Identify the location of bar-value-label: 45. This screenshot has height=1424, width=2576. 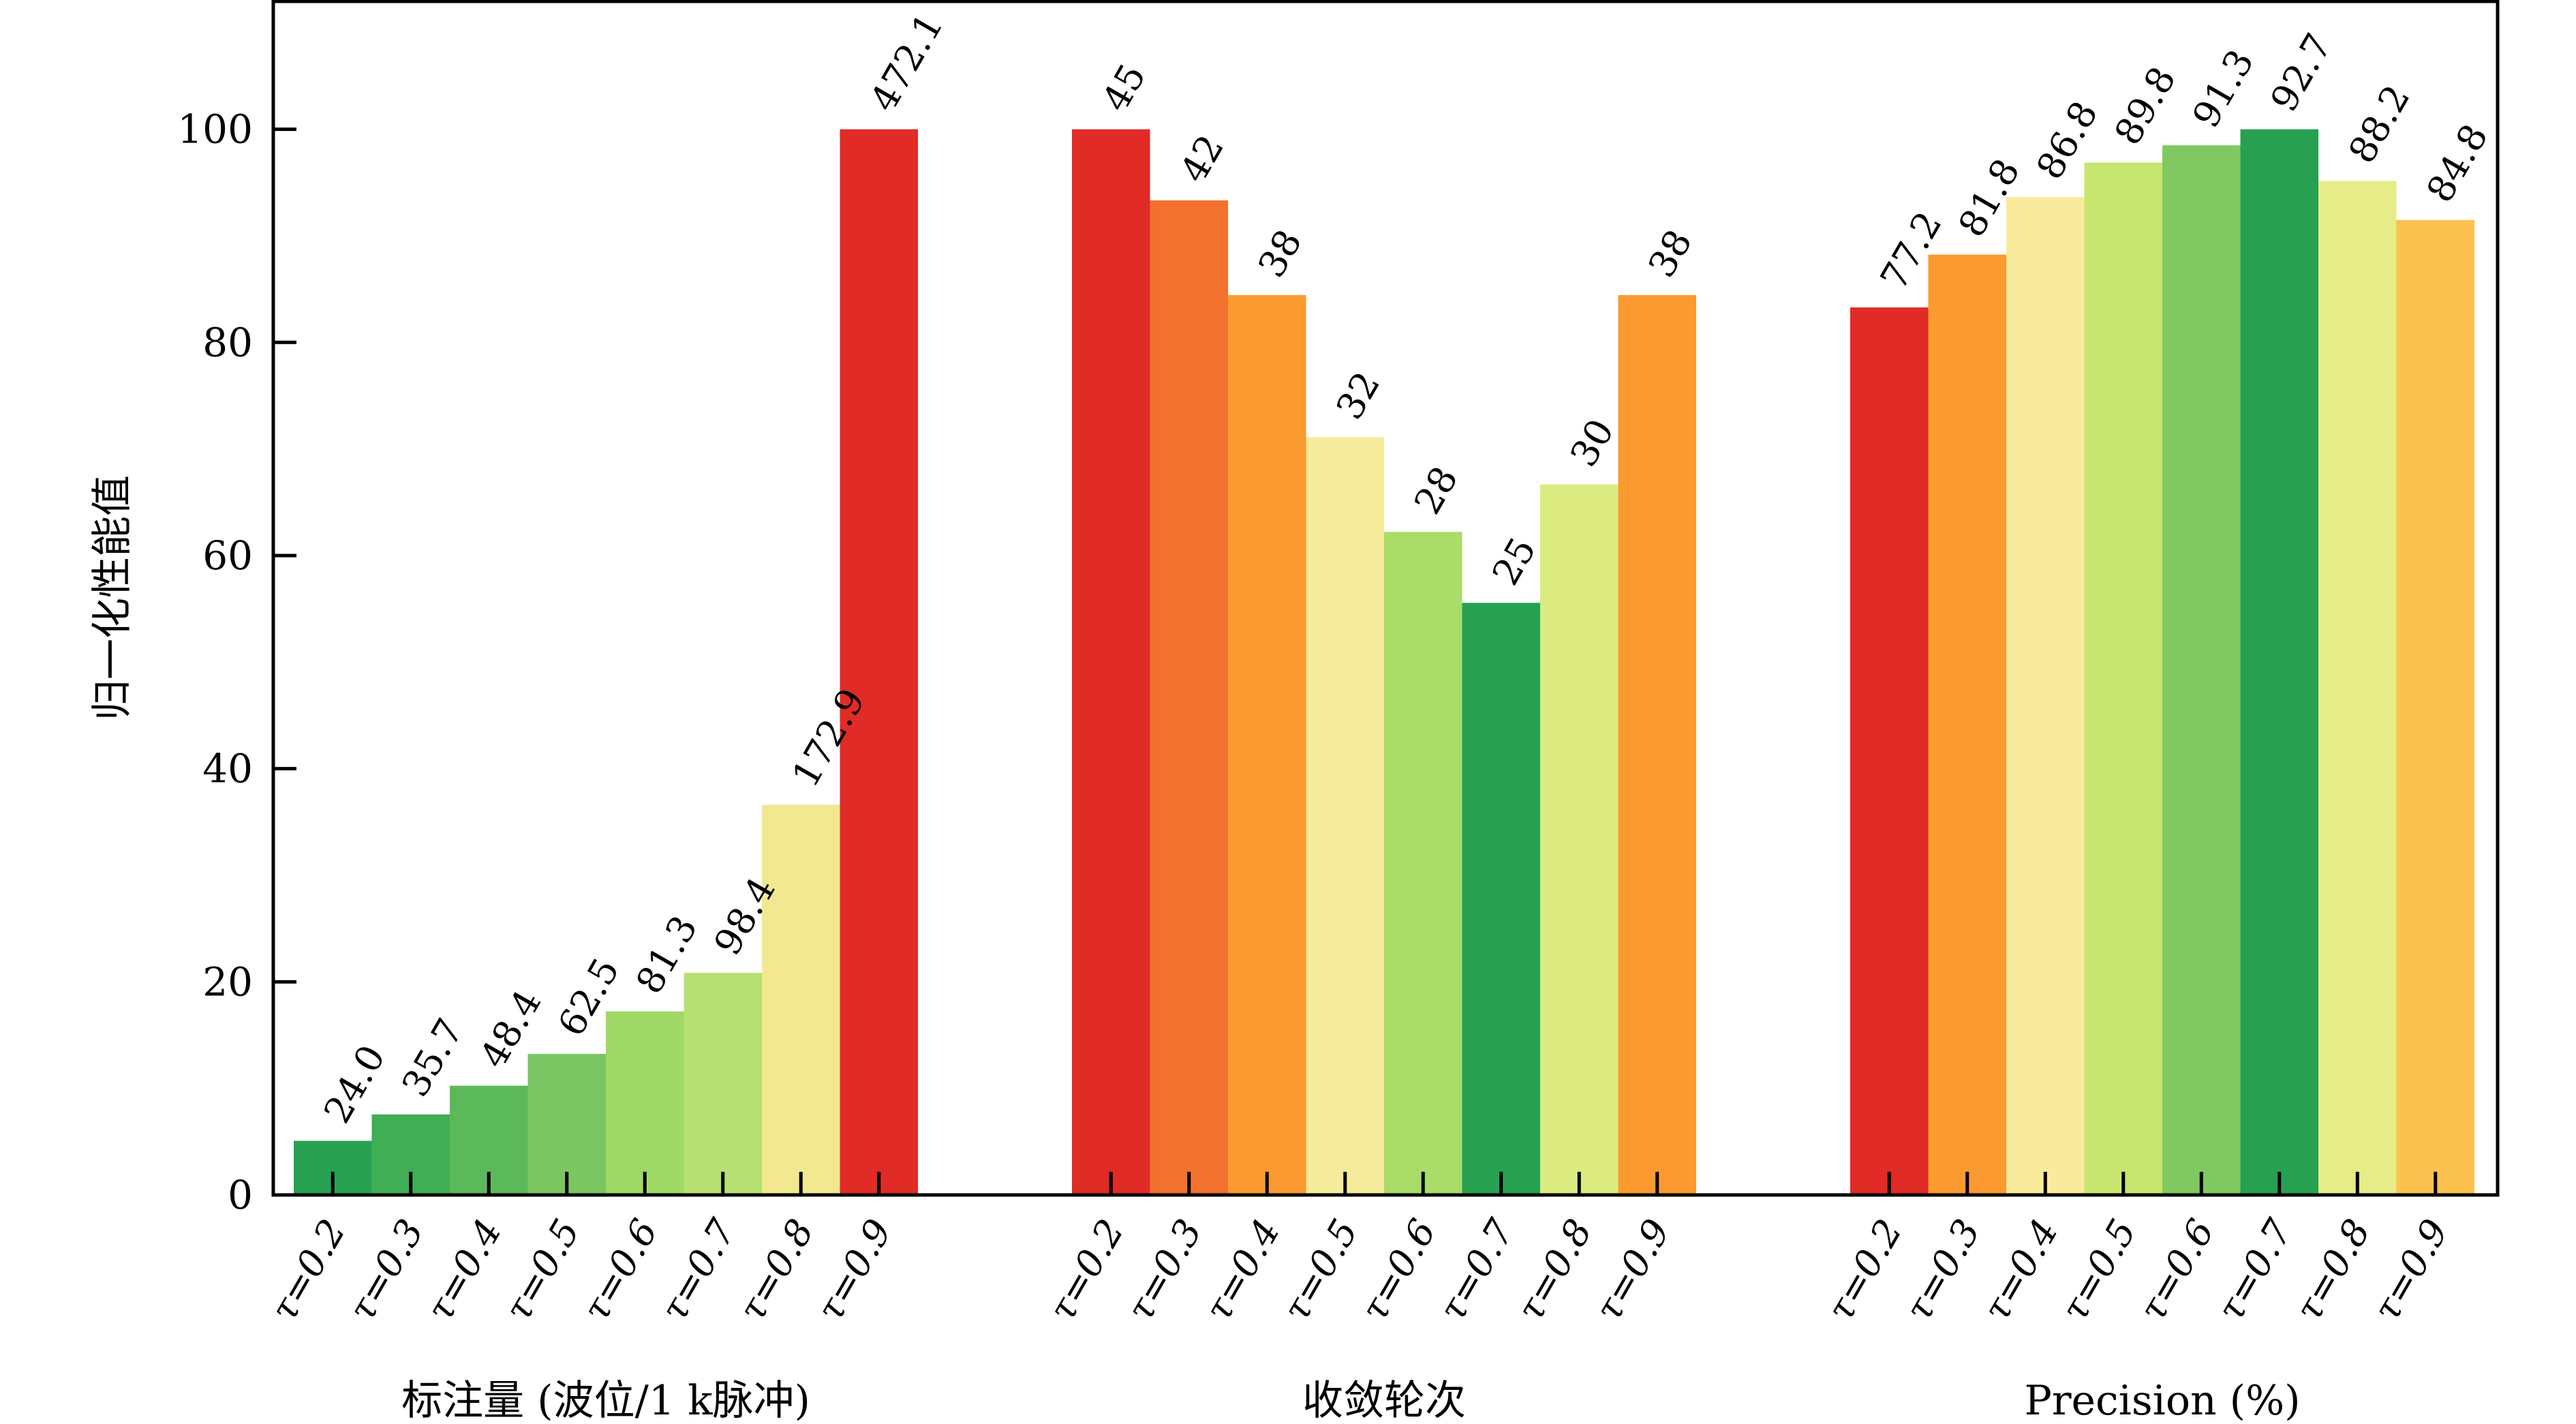
(1124, 88).